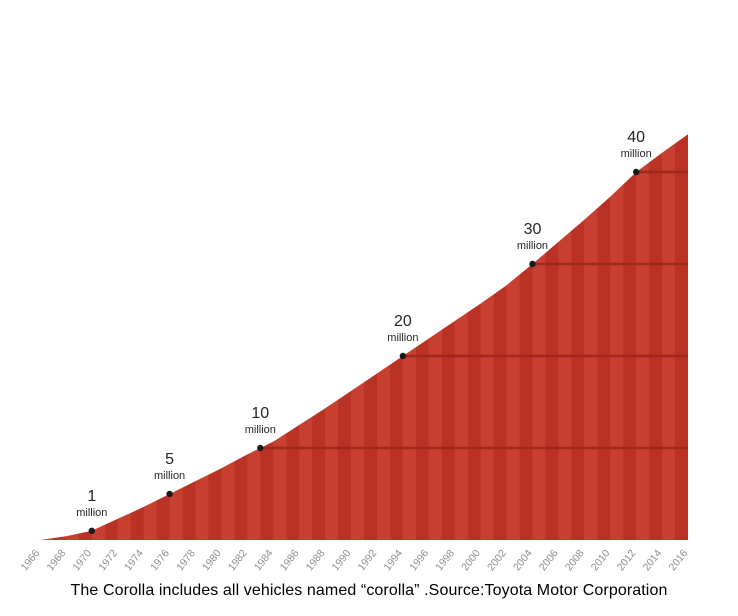 The height and width of the screenshot is (616, 738). I want to click on x-tick-label: 1968, so click(56, 560).